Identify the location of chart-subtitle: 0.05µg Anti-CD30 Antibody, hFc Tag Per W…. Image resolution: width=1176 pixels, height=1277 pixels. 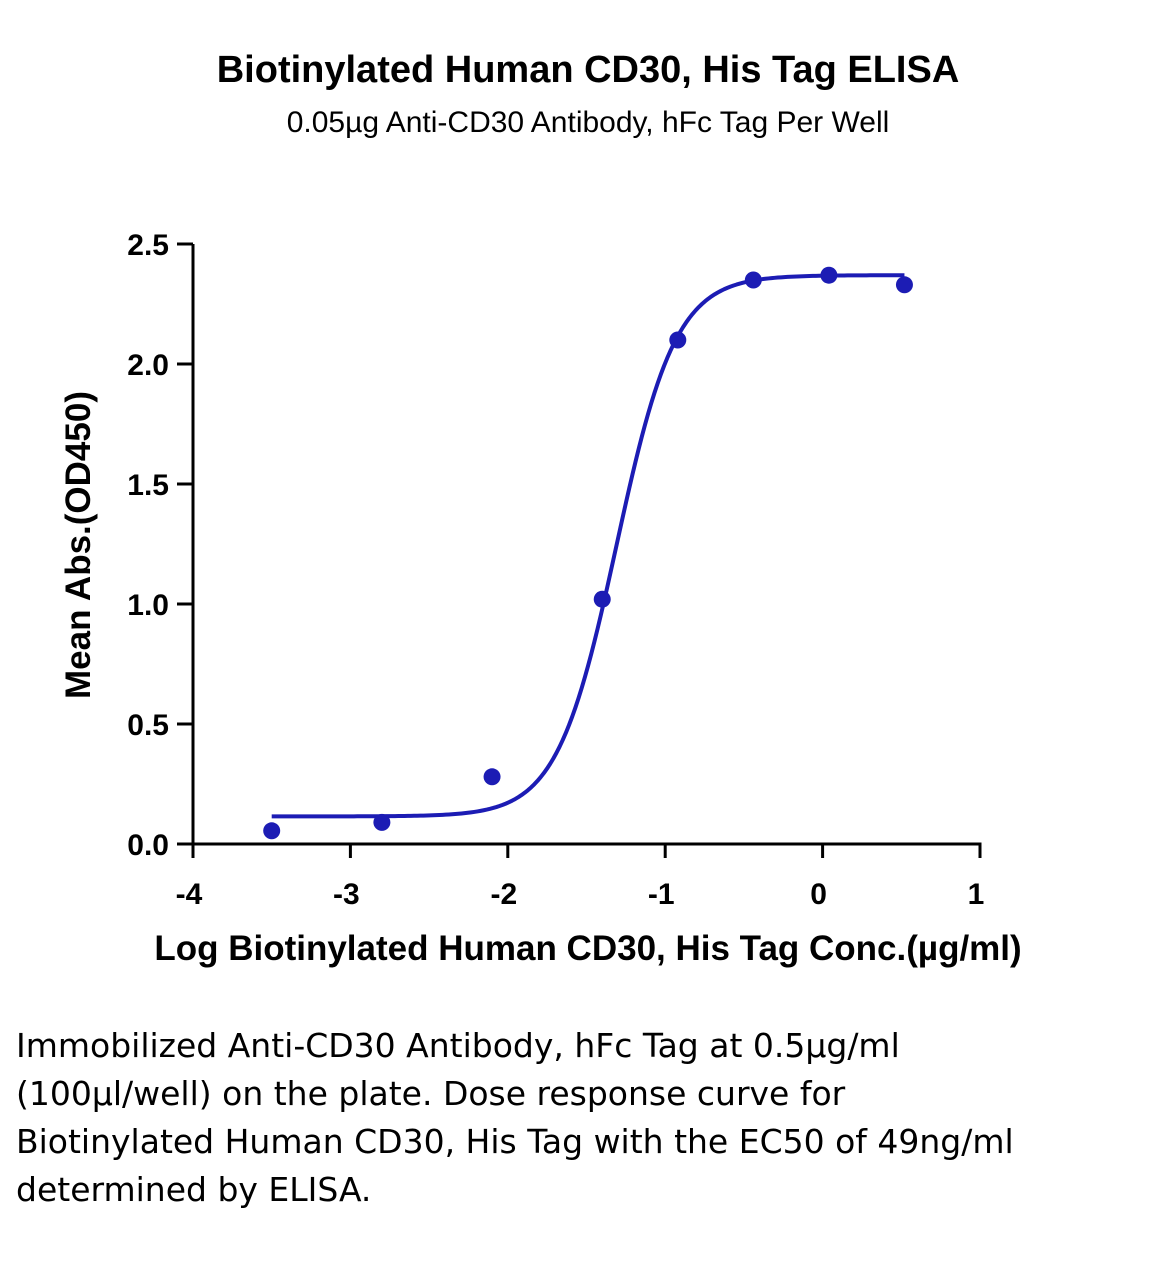
(588, 122).